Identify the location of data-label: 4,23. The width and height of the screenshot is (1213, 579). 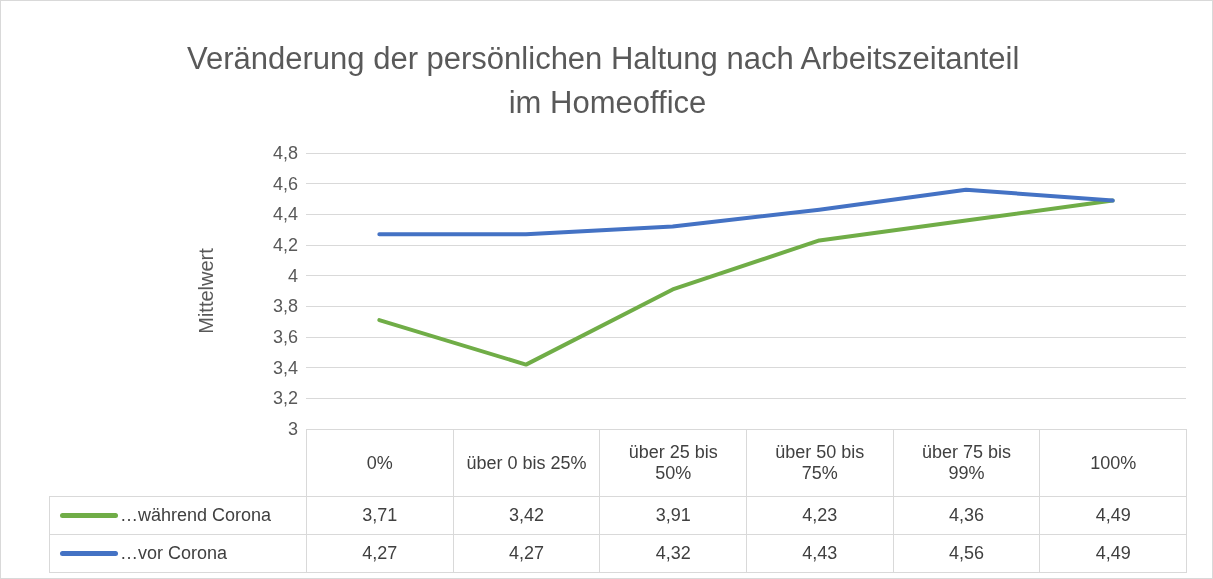
(820, 515).